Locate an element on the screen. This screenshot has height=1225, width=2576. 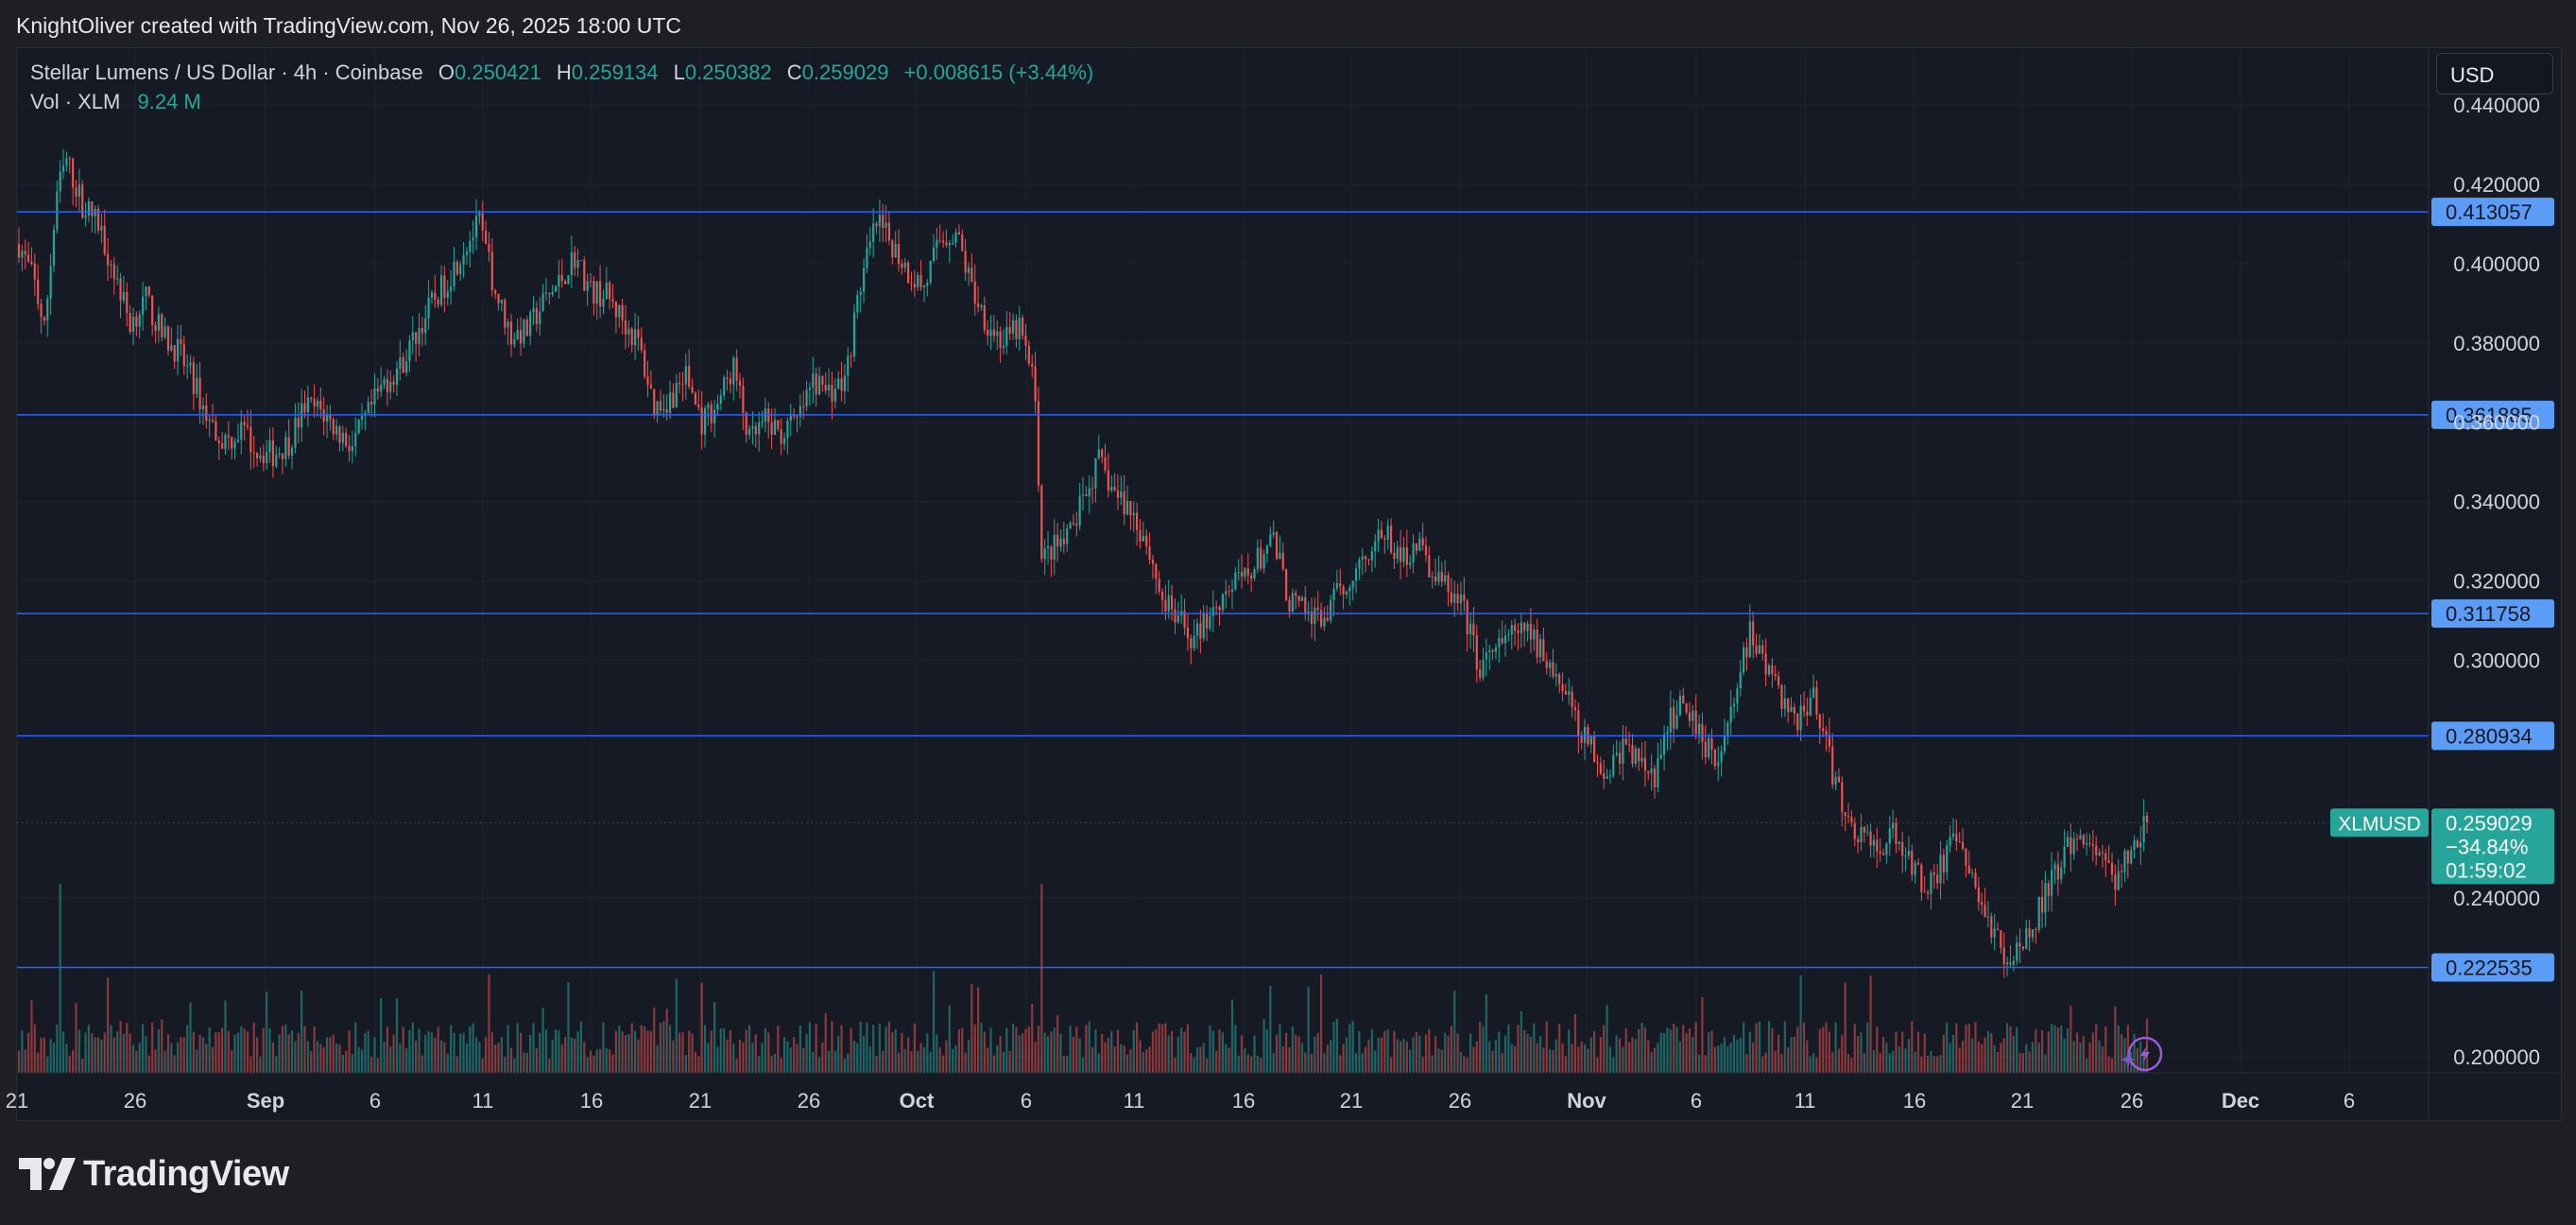
open-value: 0.250421 is located at coordinates (497, 72).